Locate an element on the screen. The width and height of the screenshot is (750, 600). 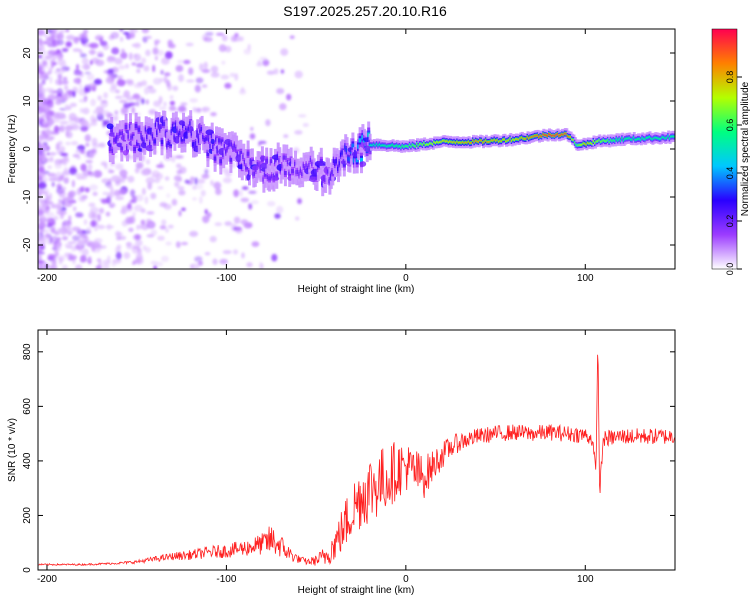
colorbar-tick-label: 0.4 is located at coordinates (730, 173).